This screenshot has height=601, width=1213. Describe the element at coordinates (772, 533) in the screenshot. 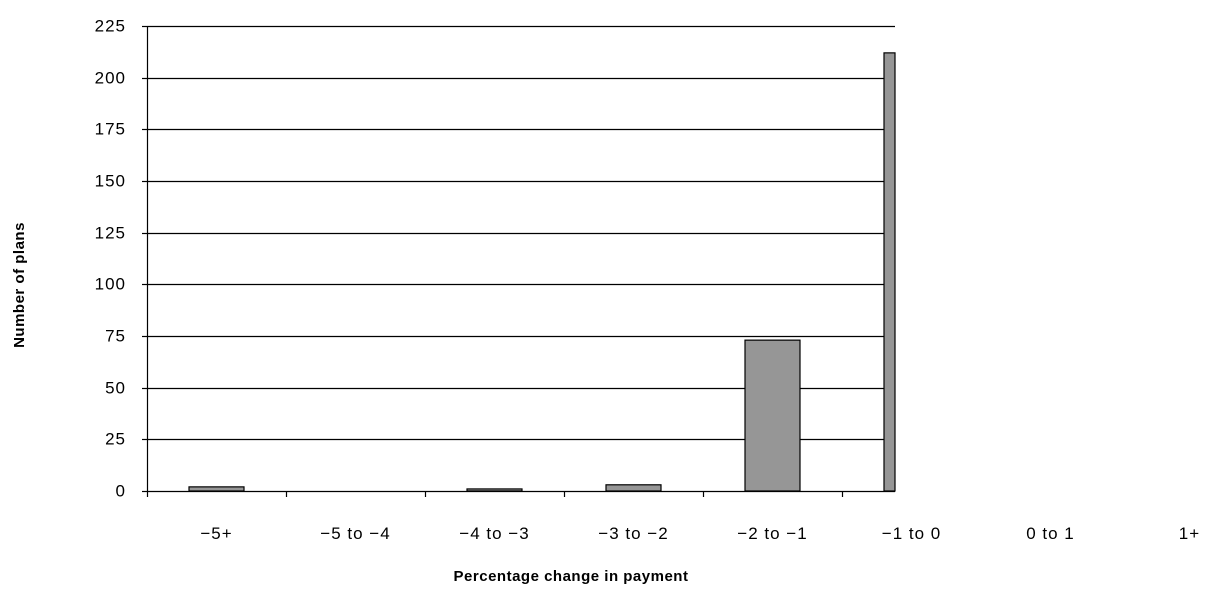

I see `x-tick-label: −2 to −1` at that location.